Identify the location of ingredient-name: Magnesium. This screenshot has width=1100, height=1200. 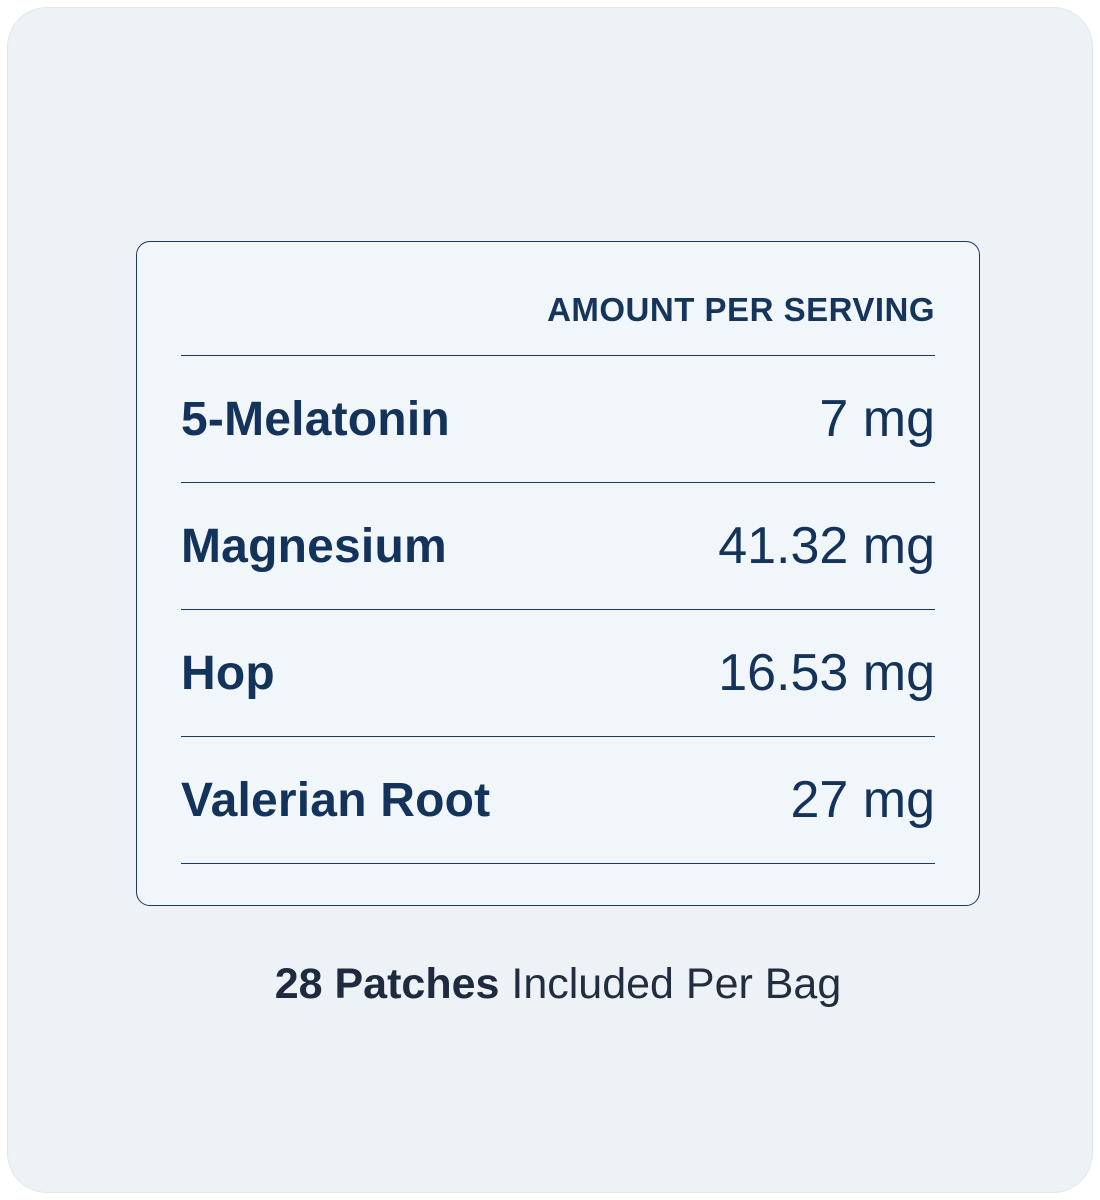
(314, 546).